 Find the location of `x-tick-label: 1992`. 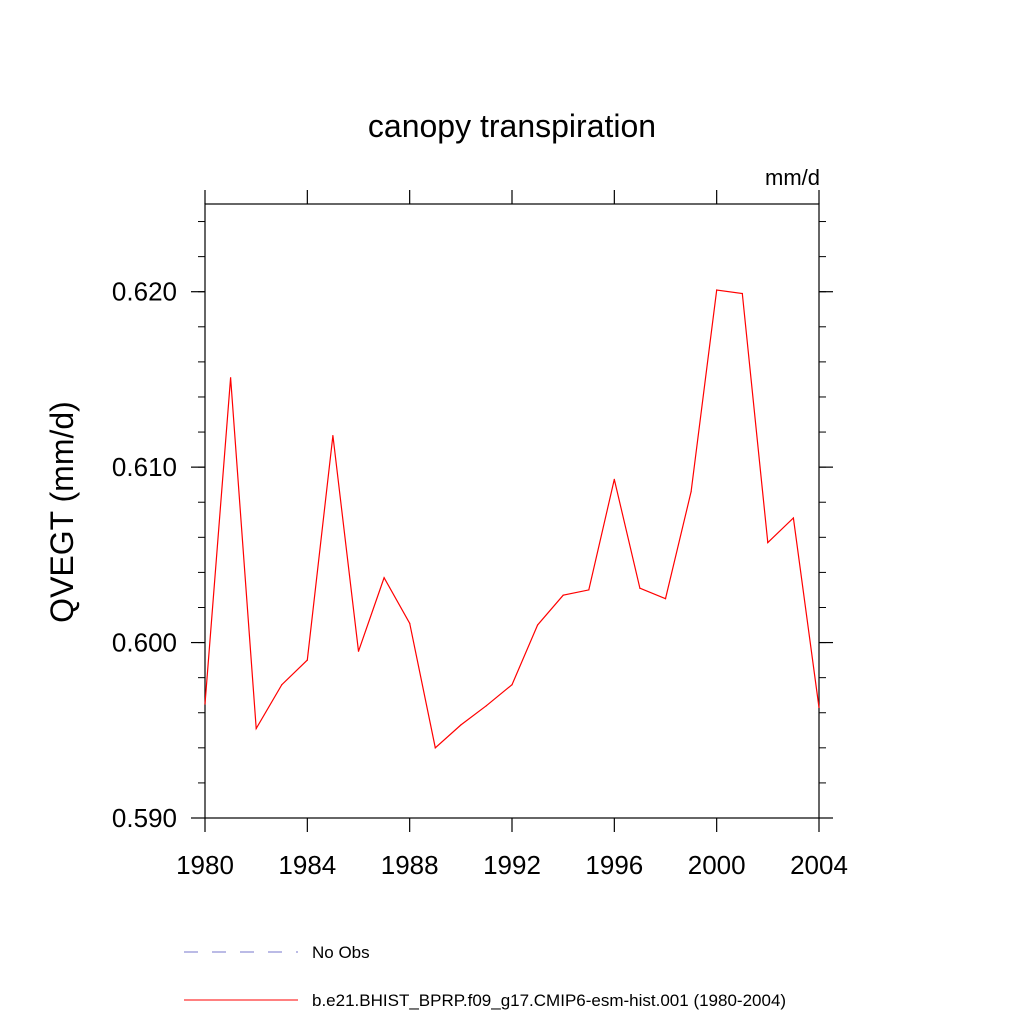

x-tick-label: 1992 is located at coordinates (512, 865).